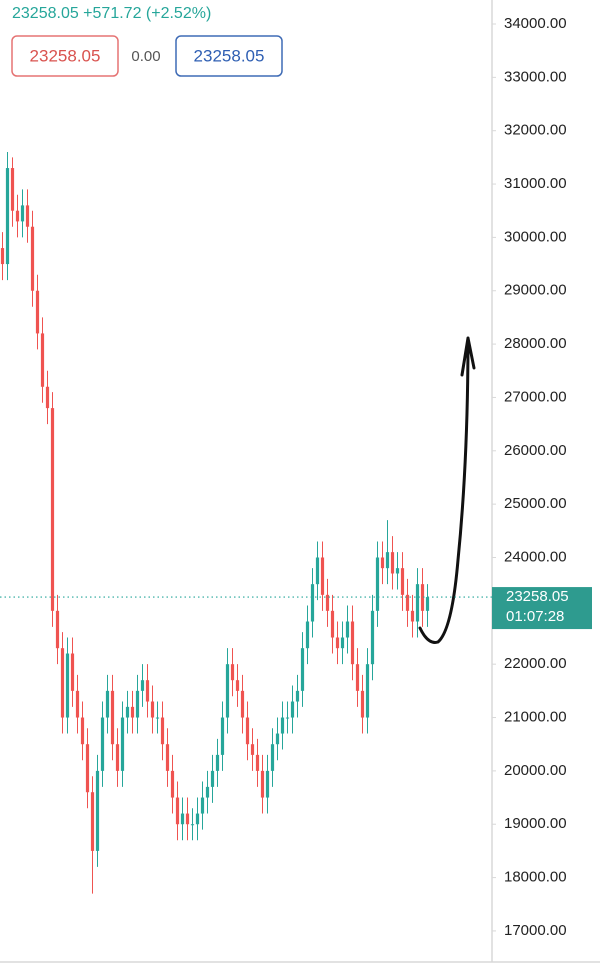 This screenshot has height=971, width=600. Describe the element at coordinates (537, 596) in the screenshot. I see `last-price-label: 23258.05` at that location.